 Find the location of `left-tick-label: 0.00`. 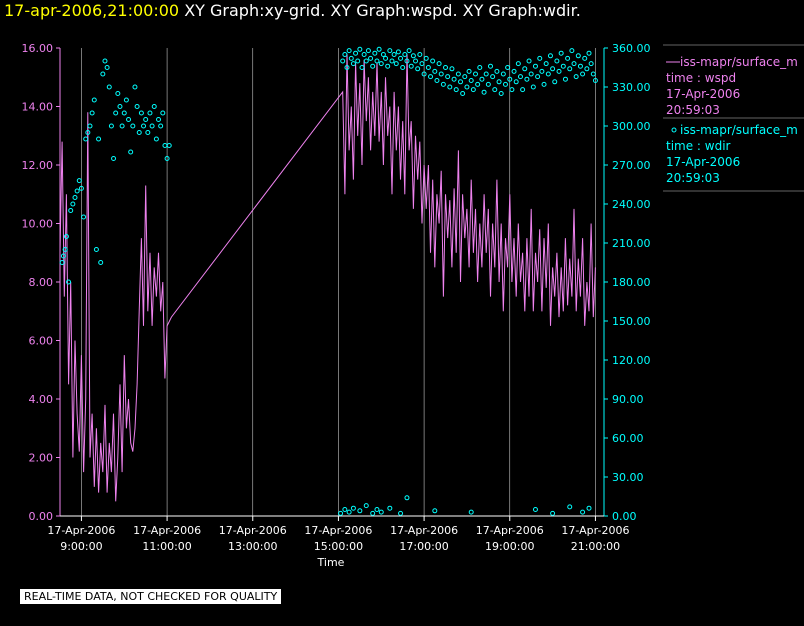

left-tick-label: 0.00 is located at coordinates (41, 516).